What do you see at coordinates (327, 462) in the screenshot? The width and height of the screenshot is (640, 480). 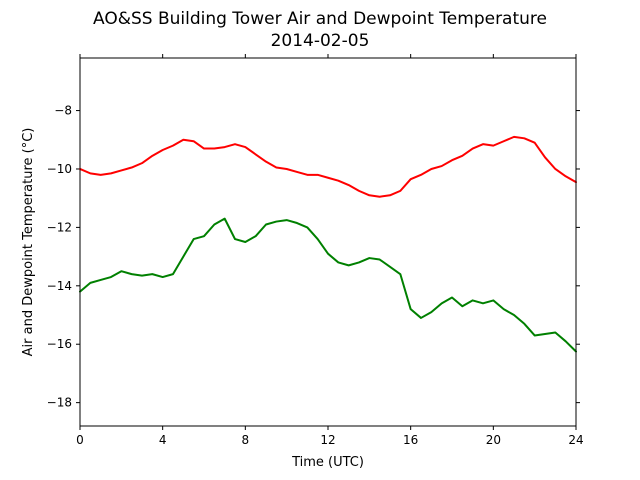 I see `x-axis-label: Time (UTC)` at bounding box center [327, 462].